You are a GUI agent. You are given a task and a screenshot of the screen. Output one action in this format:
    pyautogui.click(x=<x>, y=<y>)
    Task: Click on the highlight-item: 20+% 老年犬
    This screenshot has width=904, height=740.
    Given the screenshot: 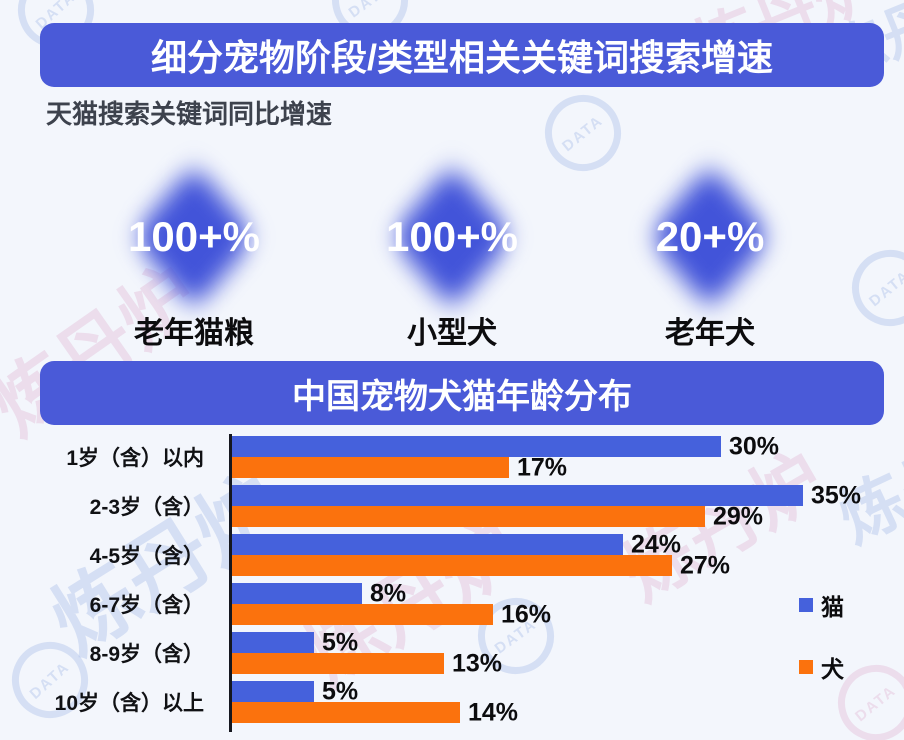 What is the action you would take?
    pyautogui.click(x=710, y=249)
    